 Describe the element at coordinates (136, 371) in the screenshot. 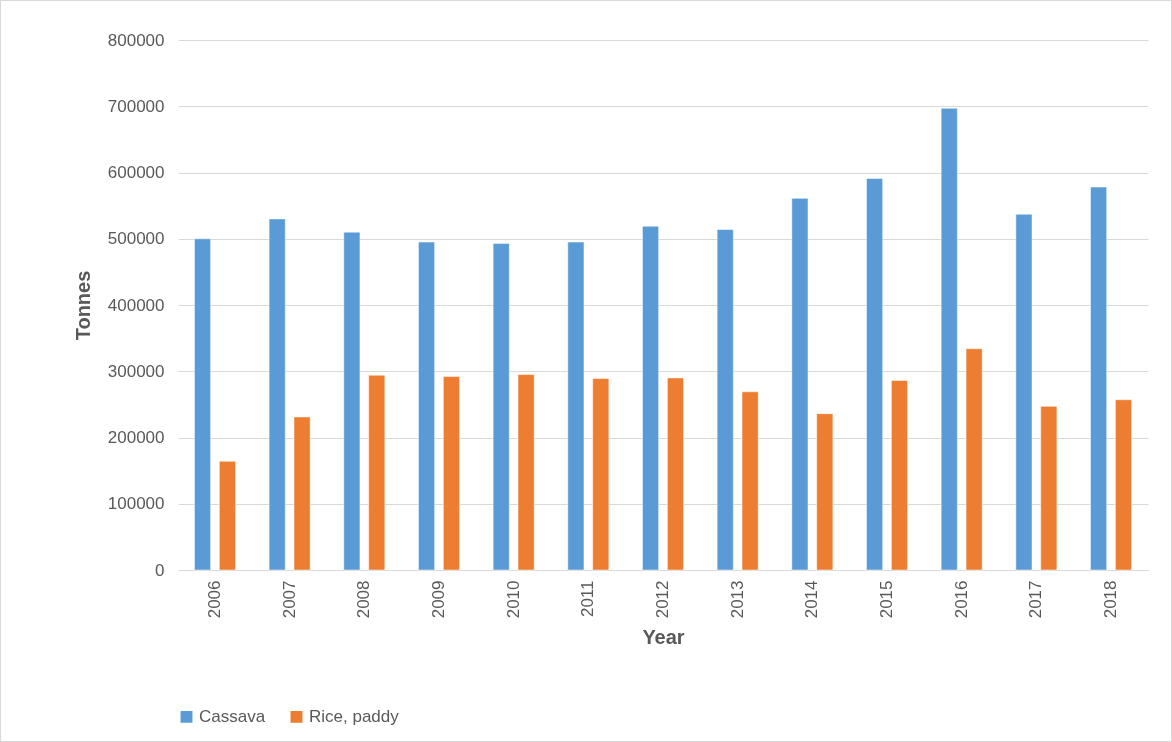

I see `y-tick-label: 300000` at that location.